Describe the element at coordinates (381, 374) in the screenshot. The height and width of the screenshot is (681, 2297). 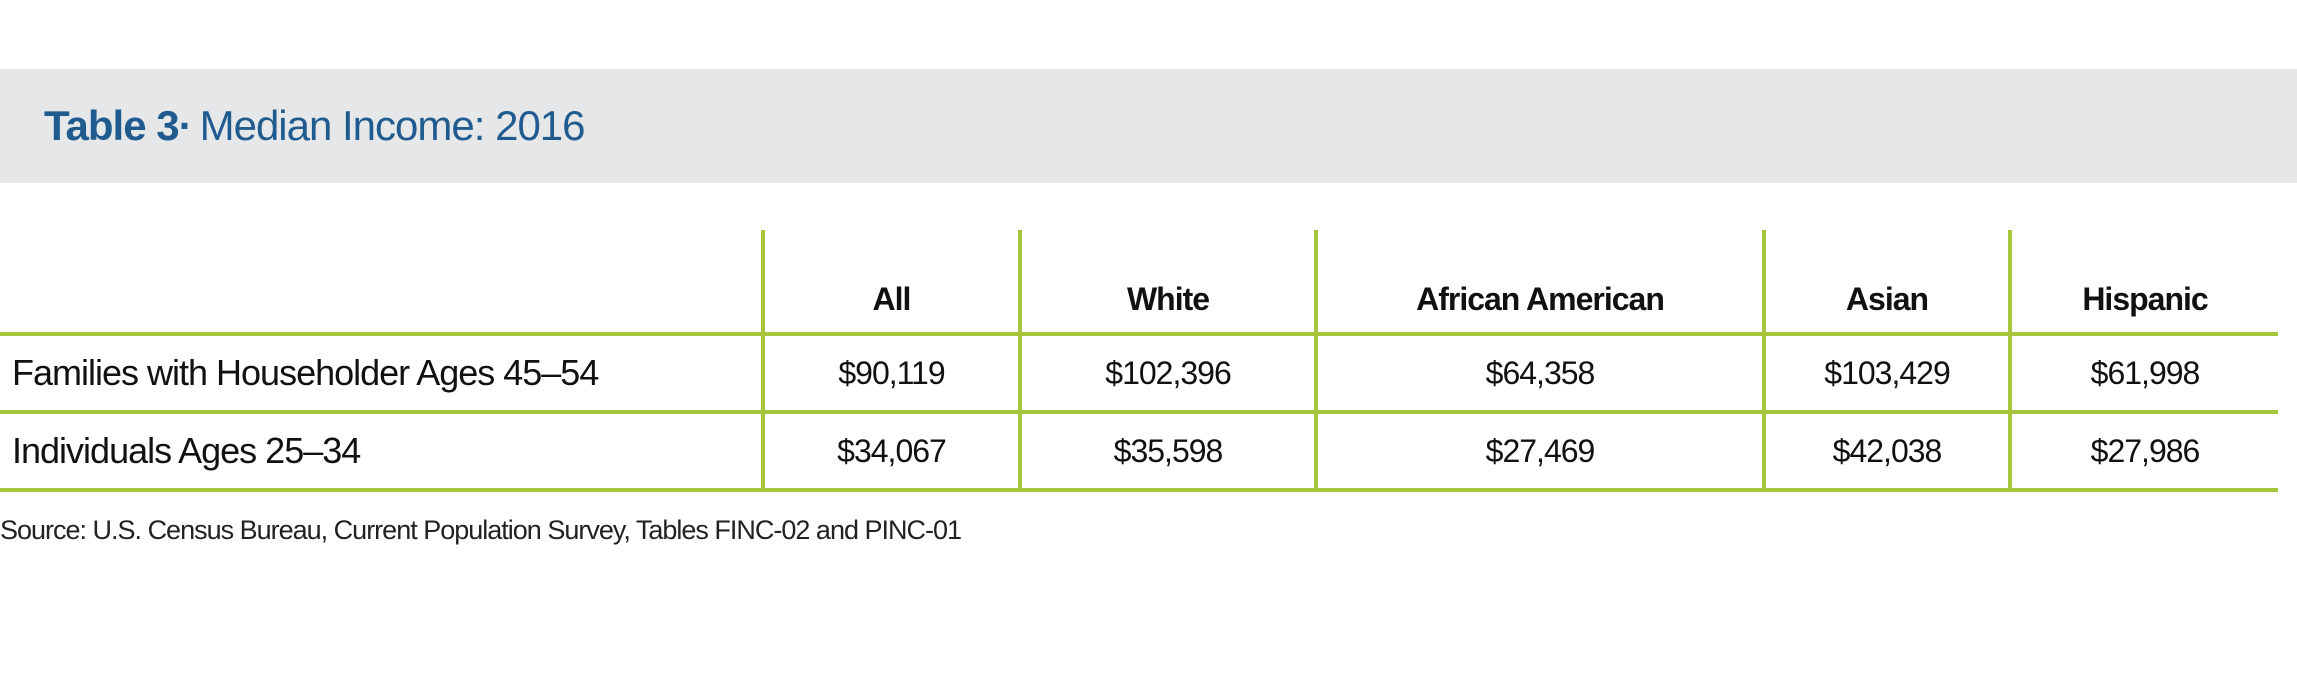
I see `row-label: Families with Householder Ages 45–54` at that location.